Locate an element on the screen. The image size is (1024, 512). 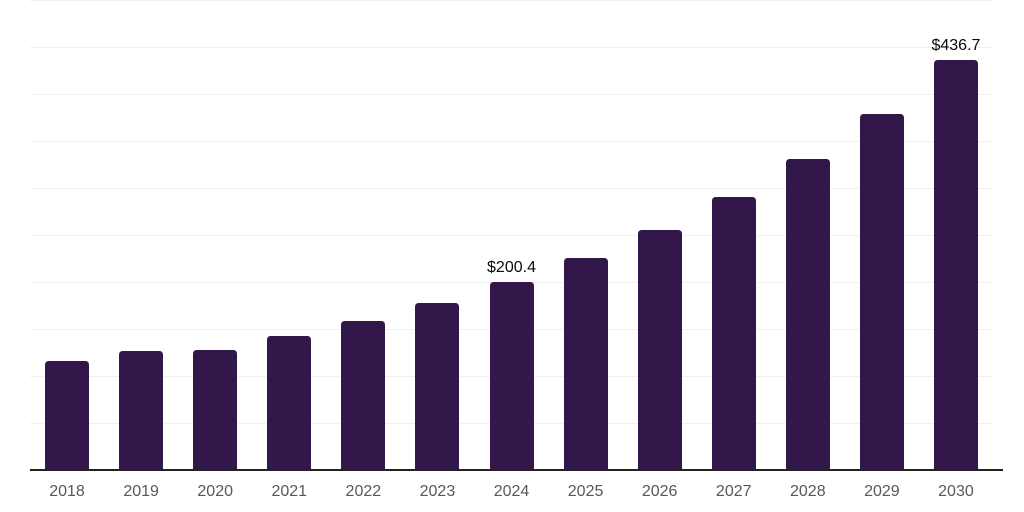
x-tick-label-2020: 2020 is located at coordinates (215, 491).